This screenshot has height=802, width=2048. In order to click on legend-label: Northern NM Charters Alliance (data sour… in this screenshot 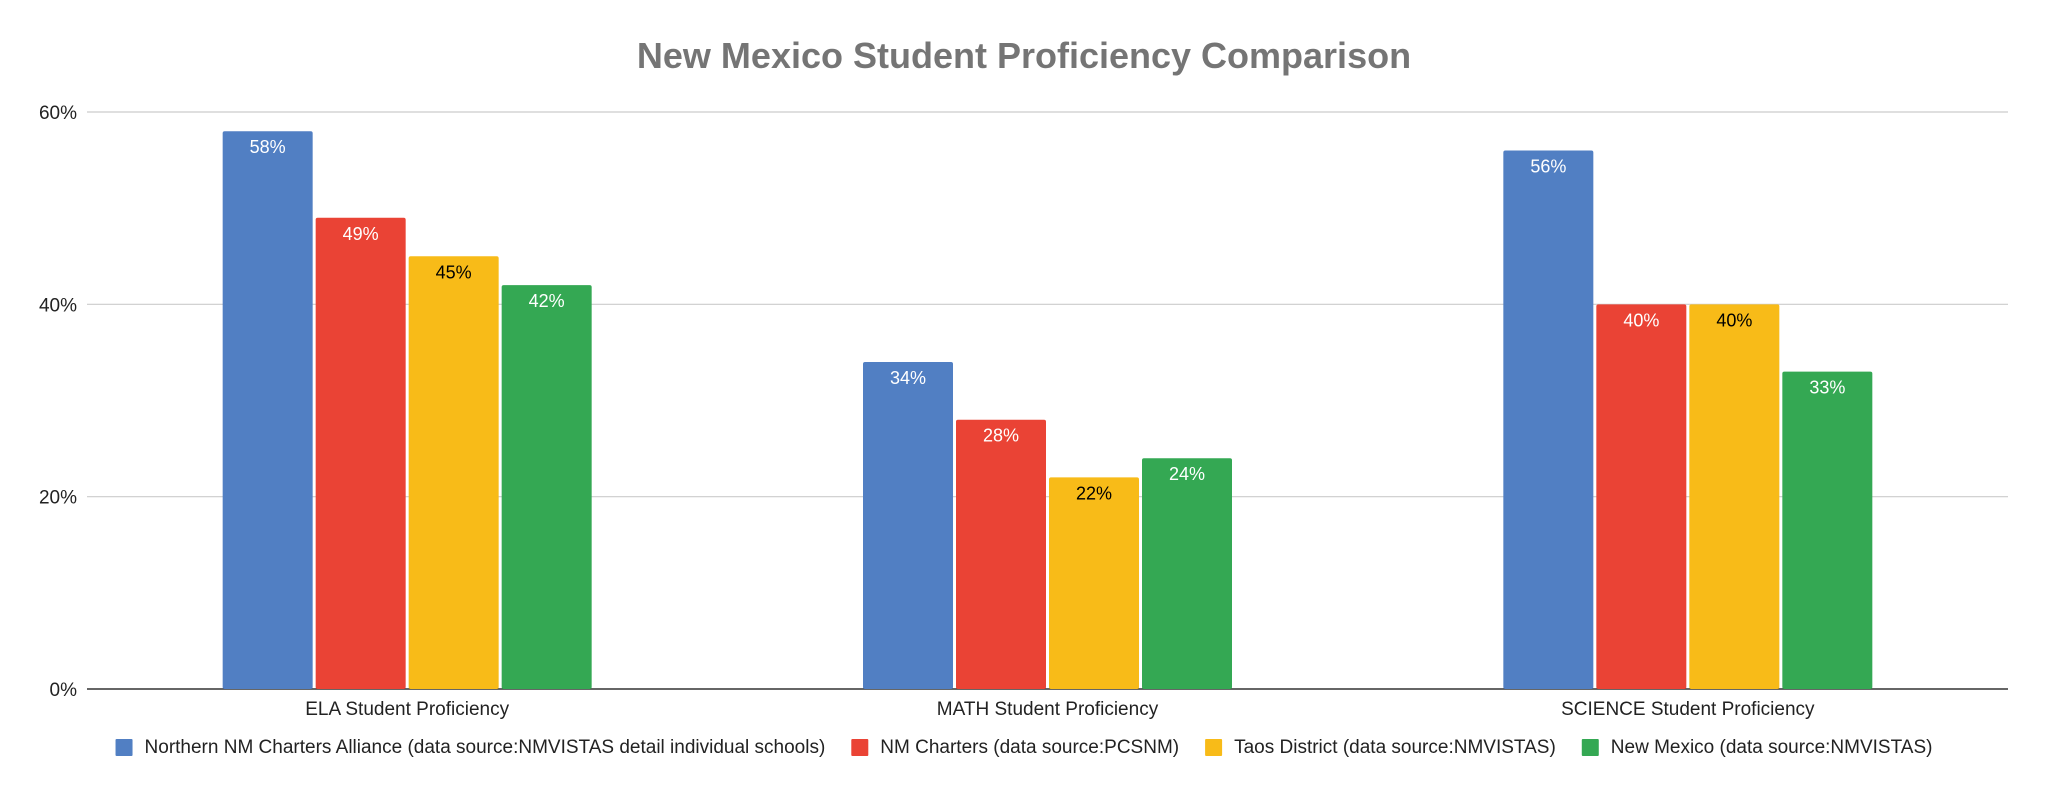, I will do `click(485, 747)`.